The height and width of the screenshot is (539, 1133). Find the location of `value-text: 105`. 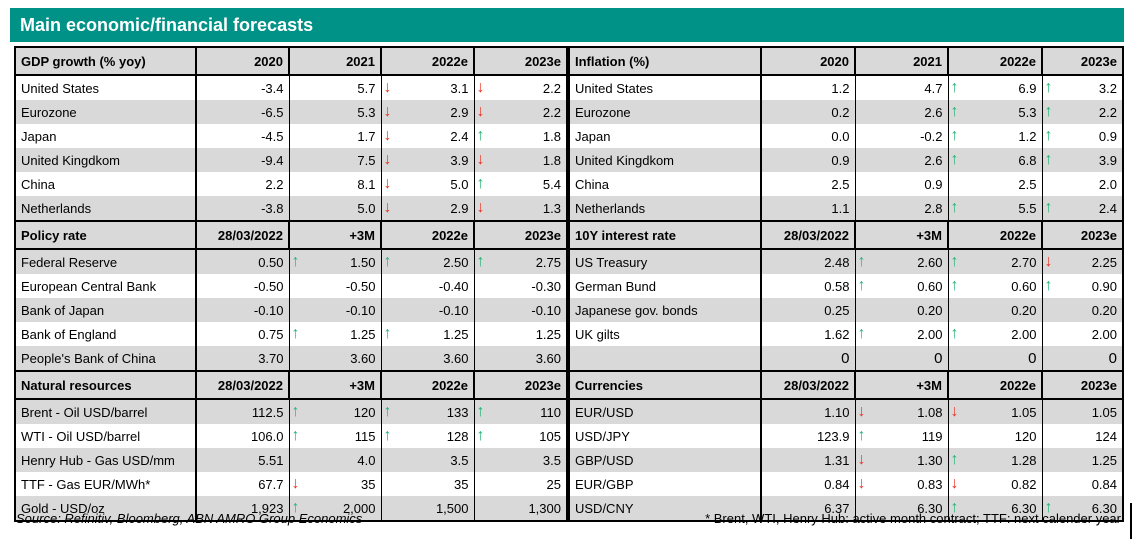

value-text: 105 is located at coordinates (550, 436).